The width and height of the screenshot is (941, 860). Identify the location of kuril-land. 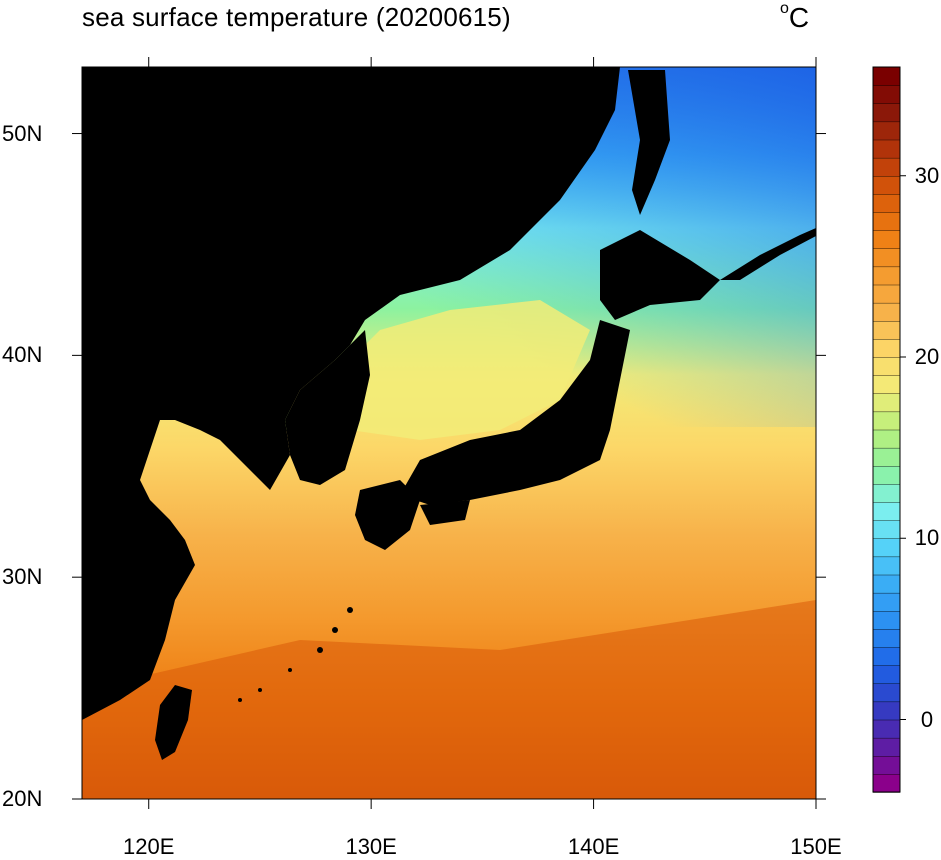
(768, 254).